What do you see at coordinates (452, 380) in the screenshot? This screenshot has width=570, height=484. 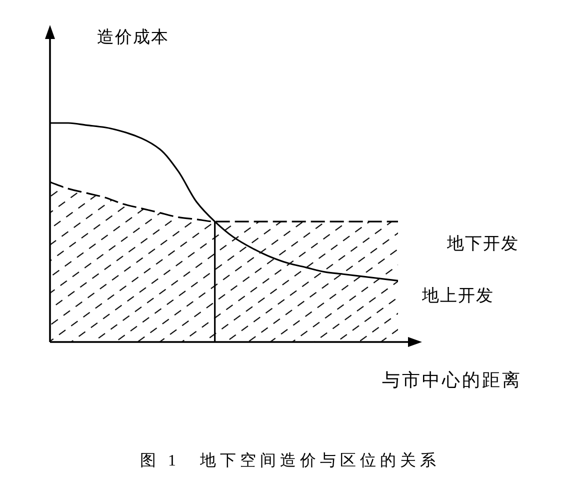 I see `x-axis-title: 与市中心的距离` at bounding box center [452, 380].